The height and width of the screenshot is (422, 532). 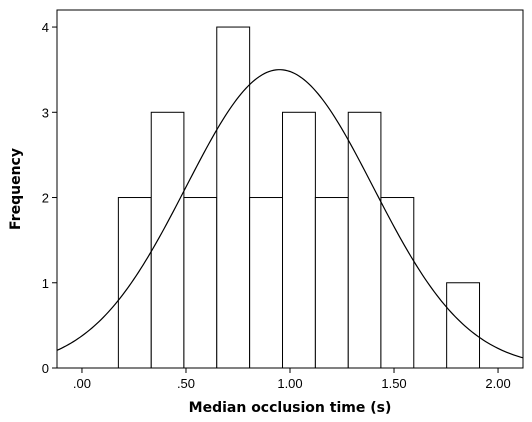 I want to click on y-tick-label: 4, so click(x=45, y=27).